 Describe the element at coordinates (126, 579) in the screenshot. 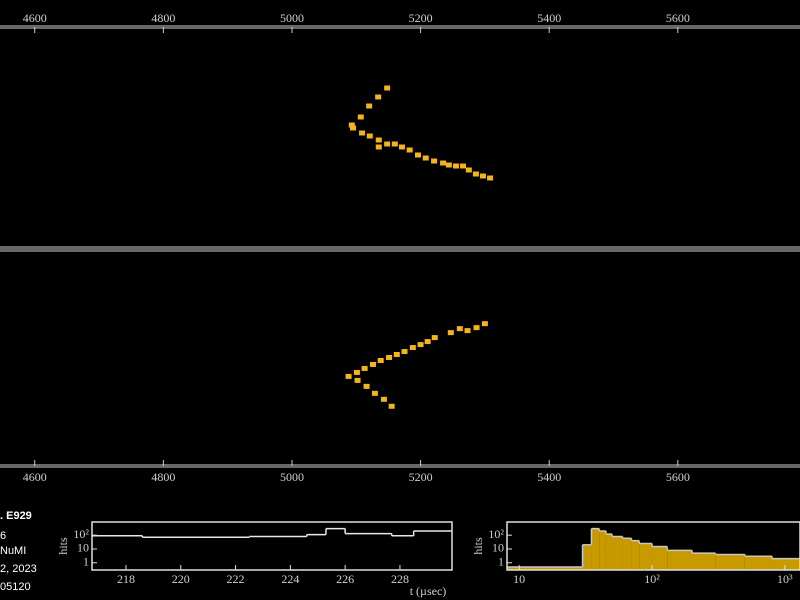

I see `x-tick-label: 218` at that location.